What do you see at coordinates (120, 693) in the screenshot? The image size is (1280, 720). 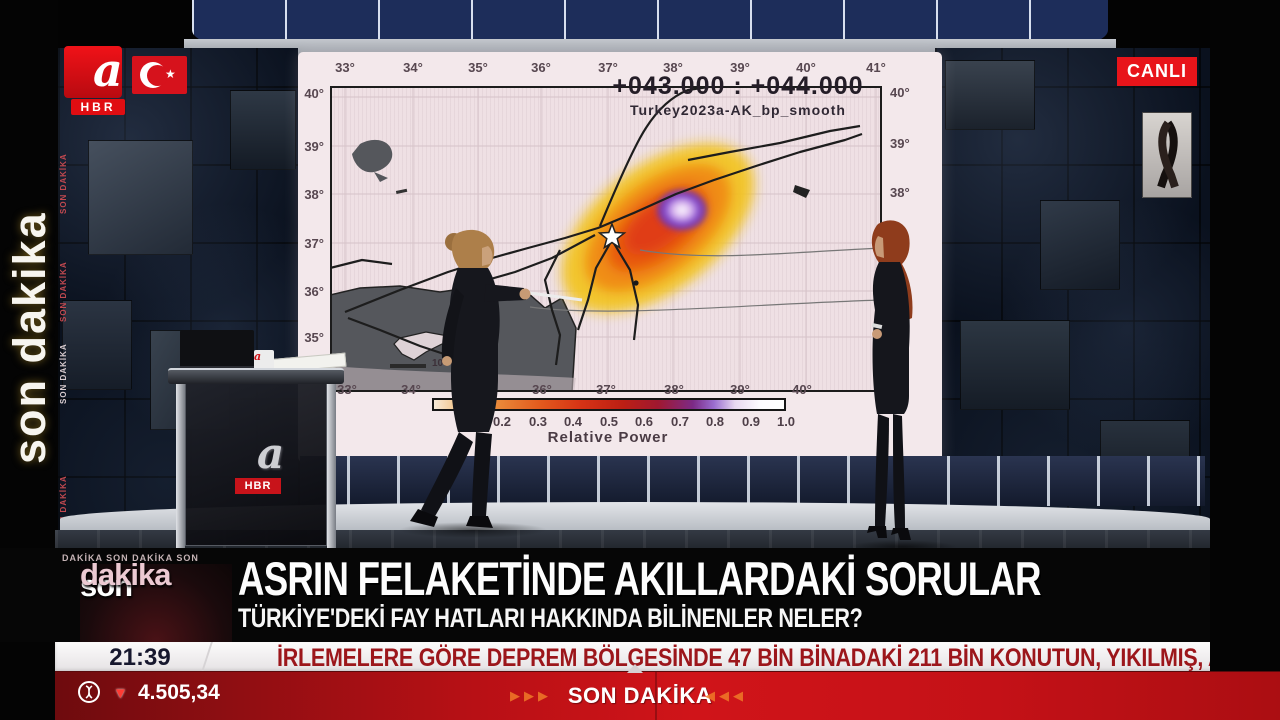 I see `index-down-icon: ▼` at bounding box center [120, 693].